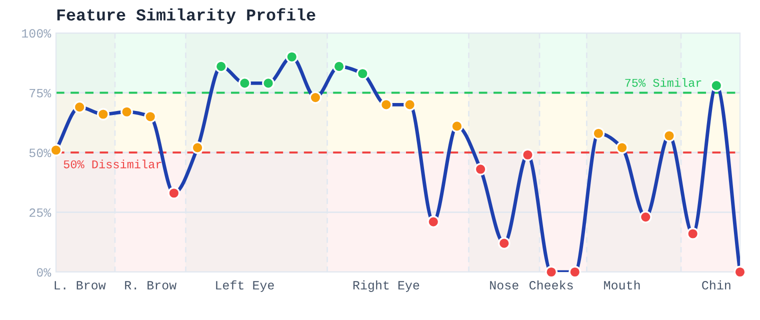  What do you see at coordinates (40, 153) in the screenshot?
I see `y-tick-label: 50%` at bounding box center [40, 153].